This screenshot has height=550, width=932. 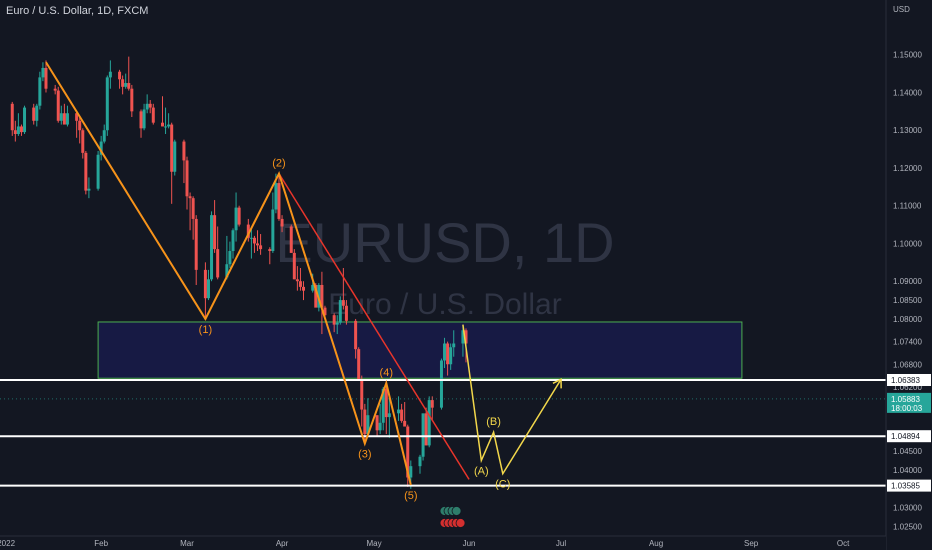 What do you see at coordinates (456, 511) in the screenshot?
I see `event-marker` at bounding box center [456, 511].